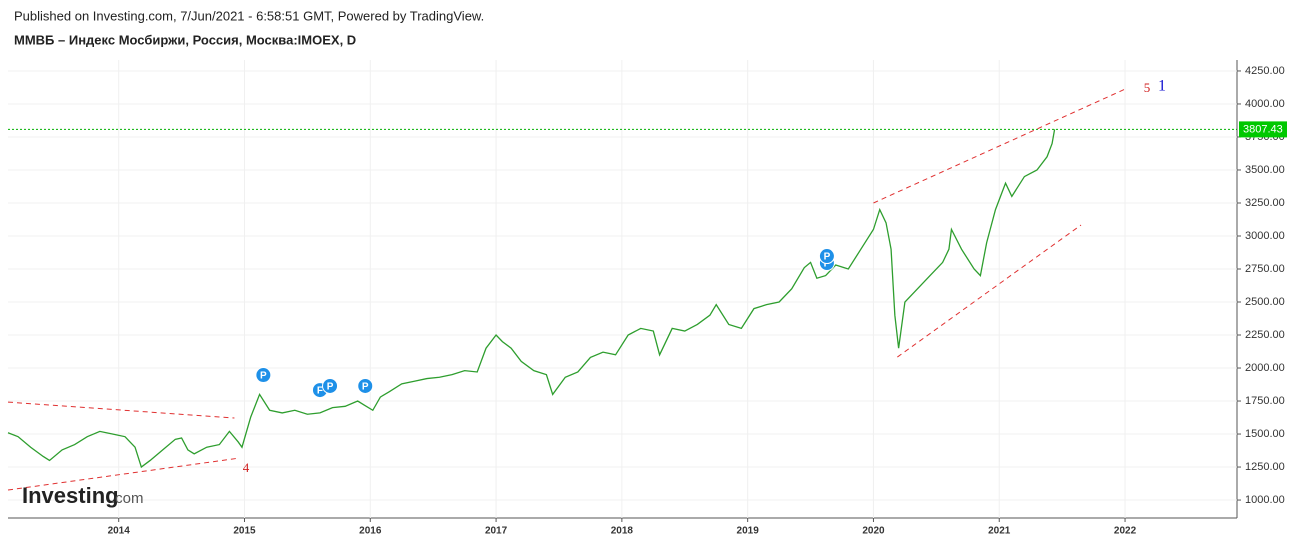 The width and height of the screenshot is (1299, 544). Describe the element at coordinates (1265, 335) in the screenshot. I see `y-tick-label: 2250.00` at that location.